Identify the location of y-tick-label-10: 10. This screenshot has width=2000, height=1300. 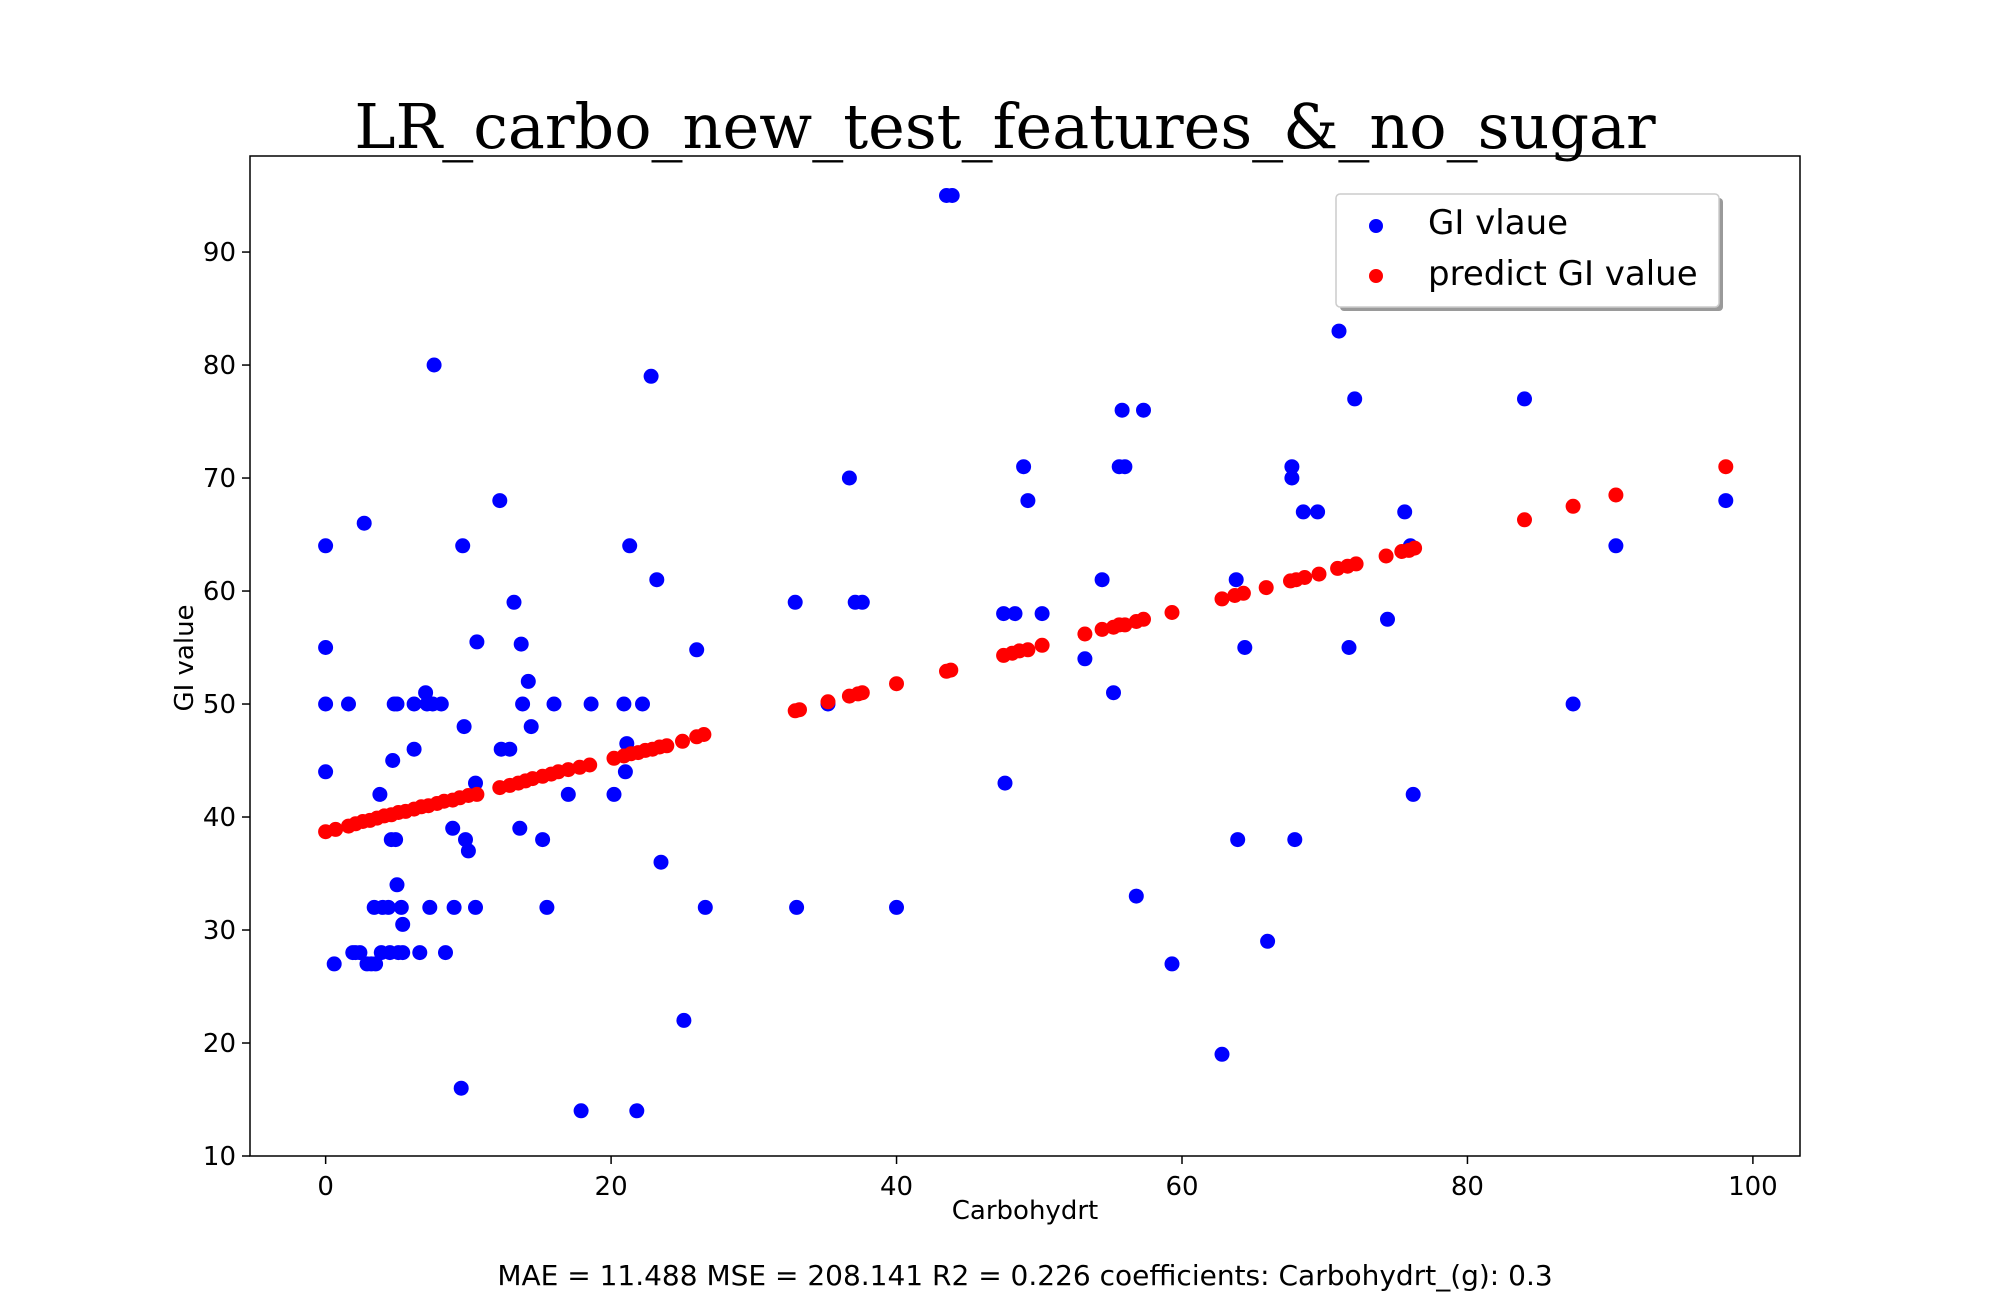
(219, 1157).